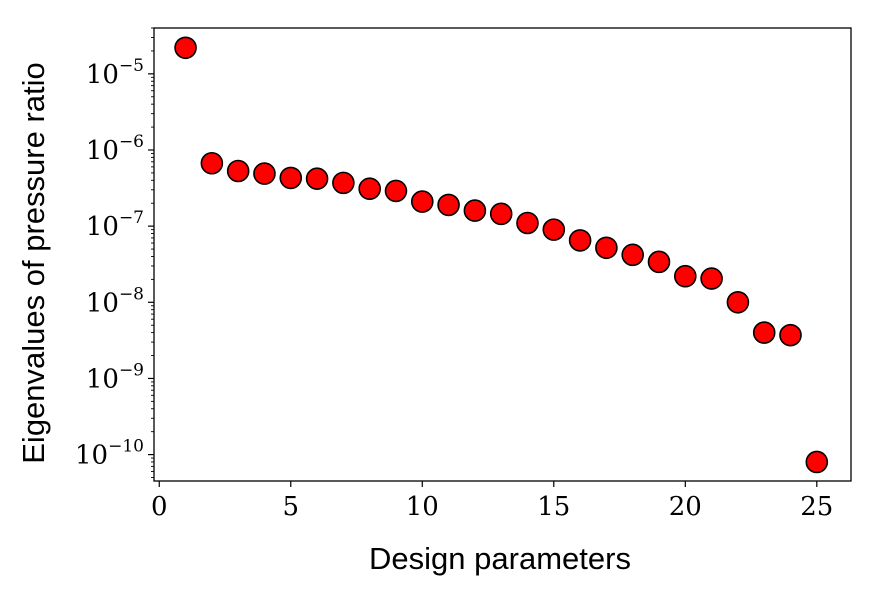 This screenshot has height=592, width=870. Describe the element at coordinates (553, 507) in the screenshot. I see `x-tick-label: 15` at that location.